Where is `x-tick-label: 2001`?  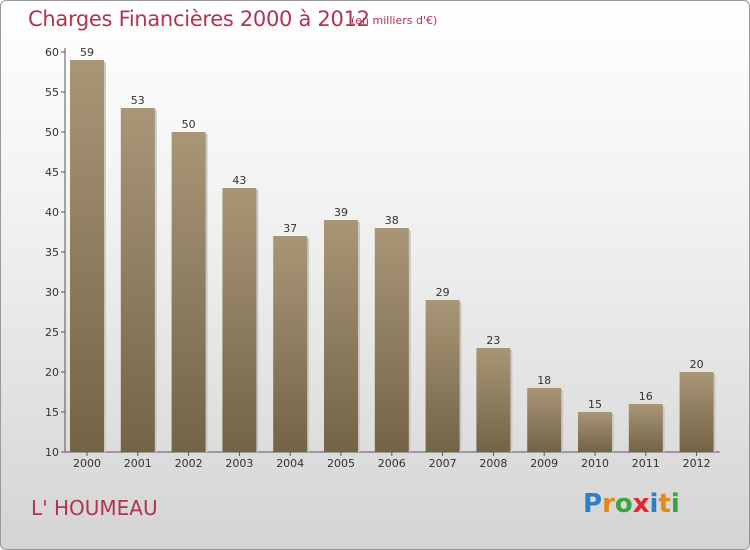 x-tick-label: 2001 is located at coordinates (138, 463).